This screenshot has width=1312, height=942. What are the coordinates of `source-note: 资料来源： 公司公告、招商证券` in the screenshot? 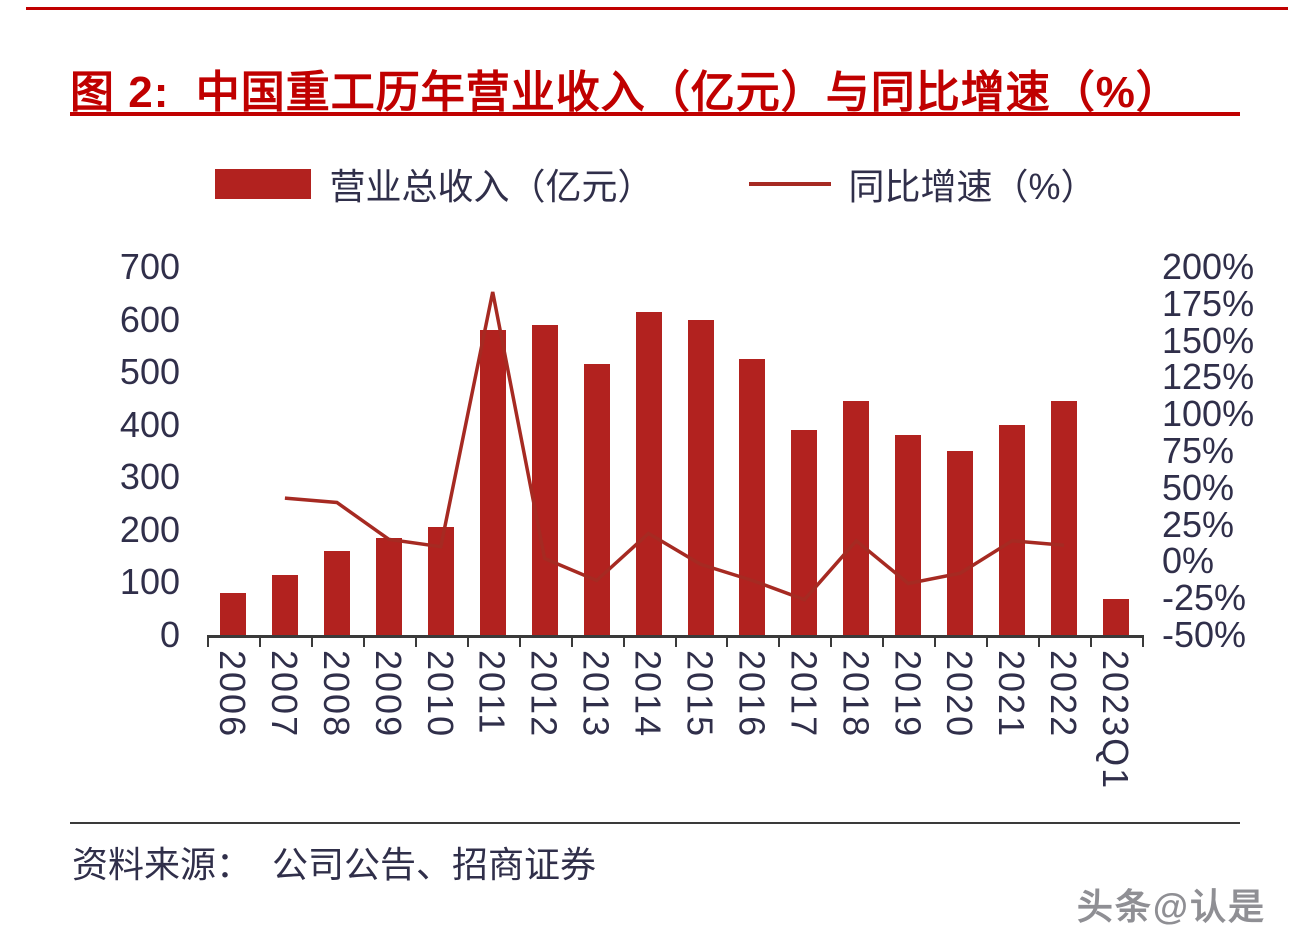 It's located at (334, 864).